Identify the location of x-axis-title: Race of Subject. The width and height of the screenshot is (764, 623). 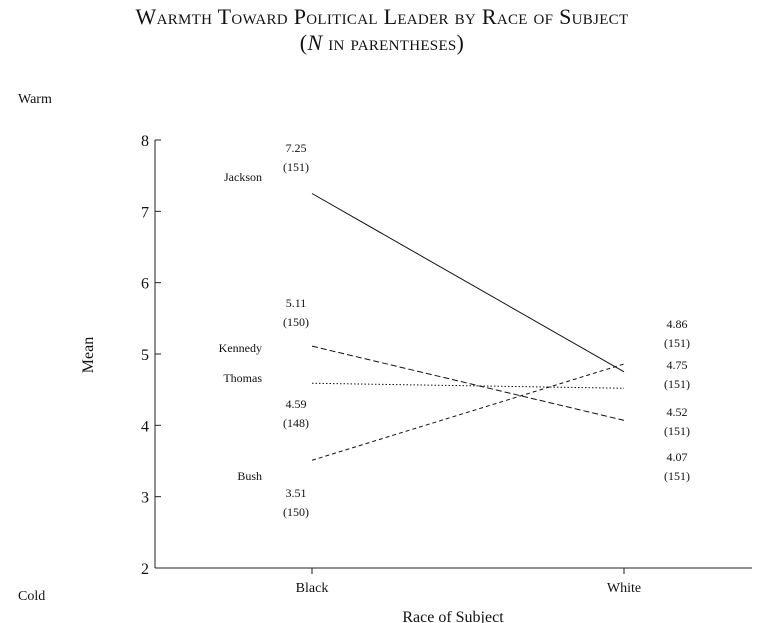
(453, 616).